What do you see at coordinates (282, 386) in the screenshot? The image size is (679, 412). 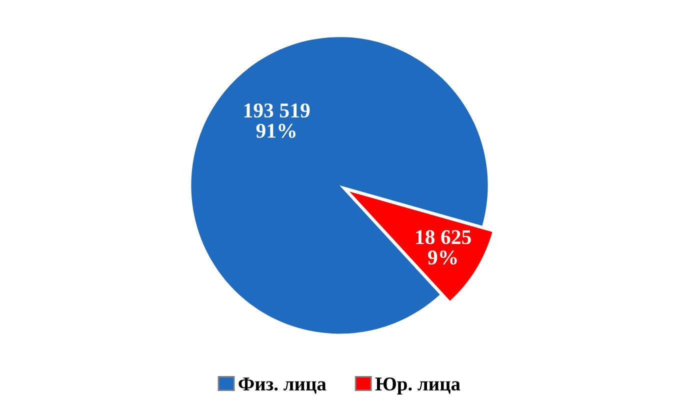 I see `legend-label: Физ. лица` at bounding box center [282, 386].